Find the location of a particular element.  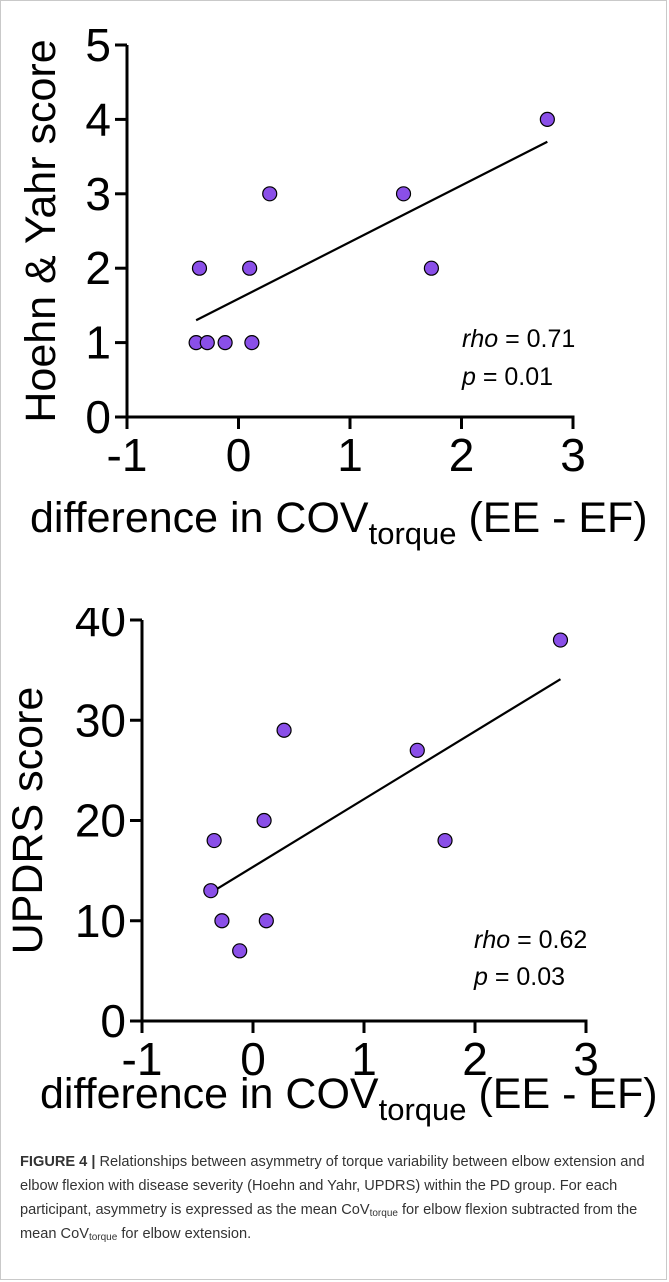

y-tick-label: 4 is located at coordinates (98, 119).